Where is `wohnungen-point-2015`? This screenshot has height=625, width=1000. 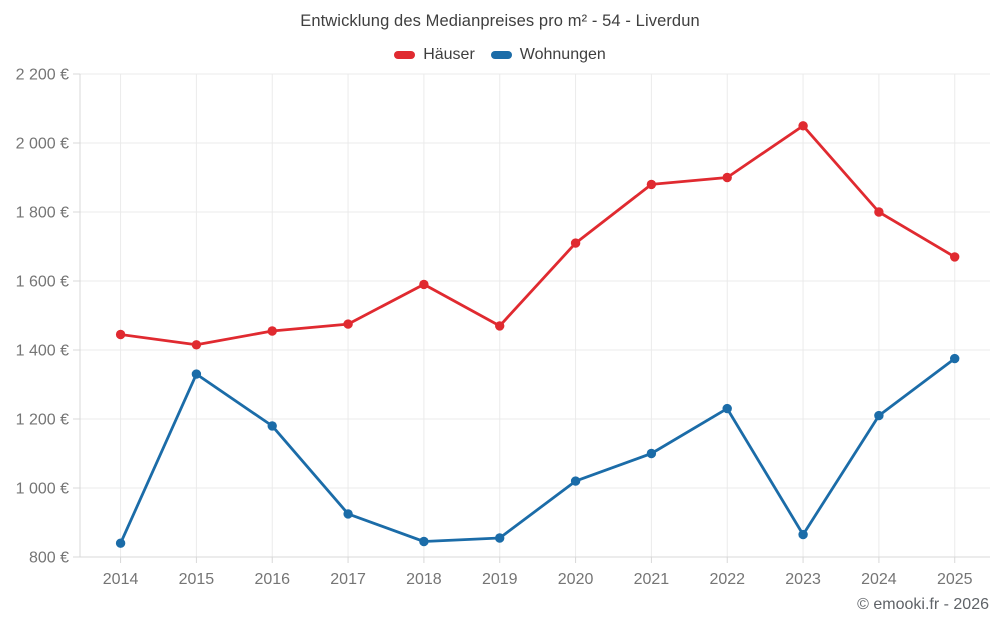
wohnungen-point-2015 is located at coordinates (196, 374).